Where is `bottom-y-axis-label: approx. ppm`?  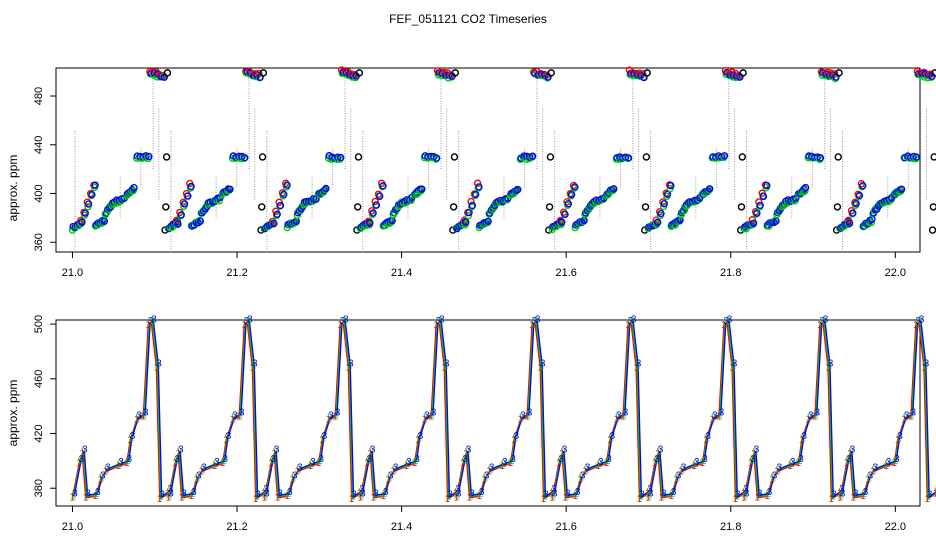
bottom-y-axis-label: approx. ppm is located at coordinates (13, 413).